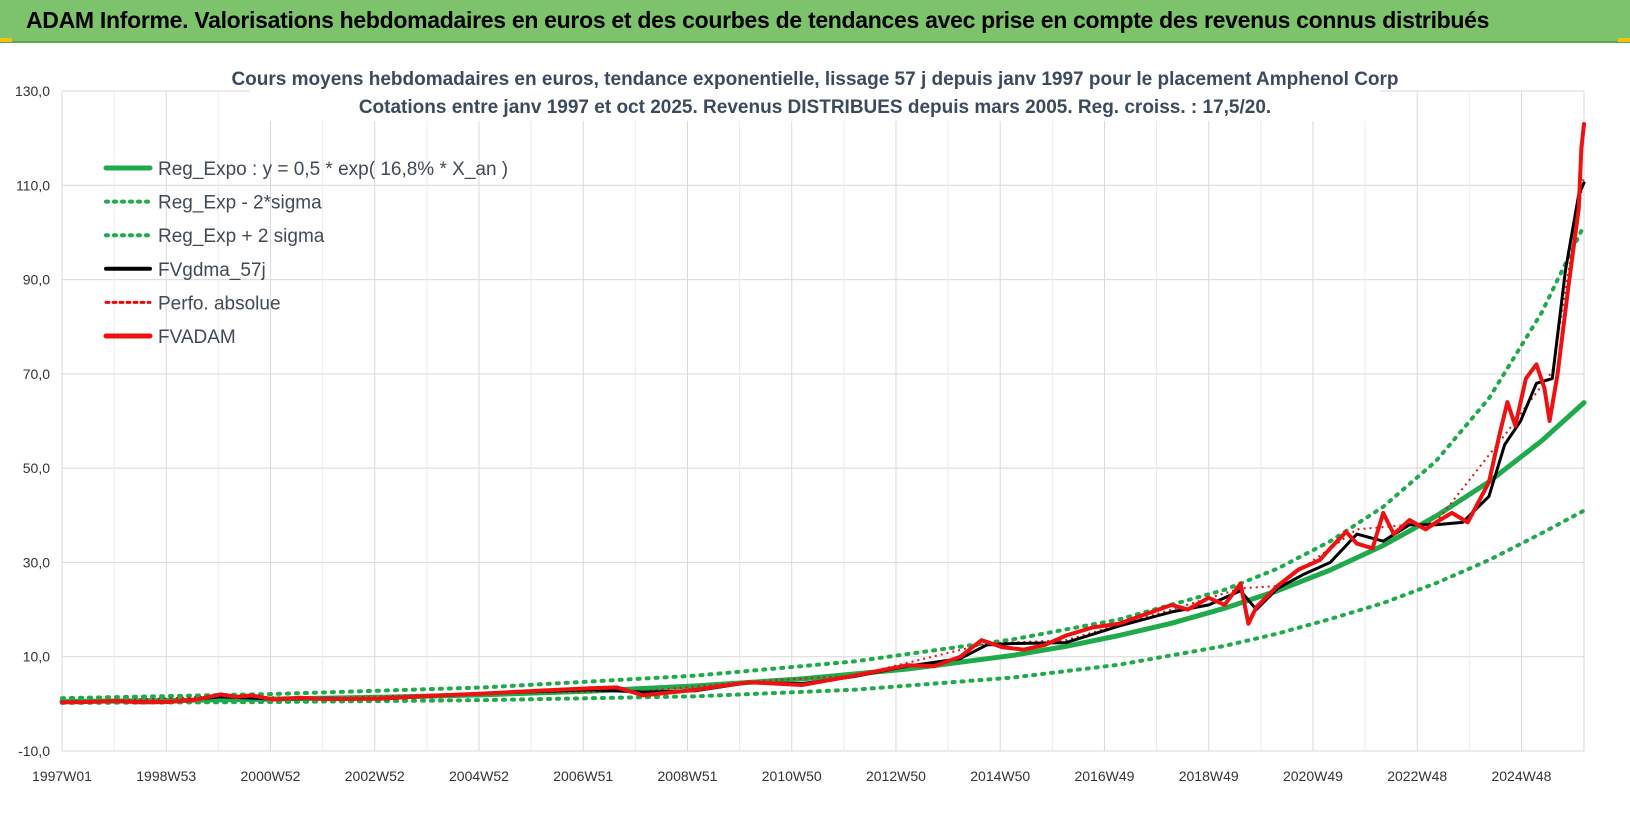 Image resolution: width=1630 pixels, height=815 pixels. What do you see at coordinates (6, 40) in the screenshot?
I see `corner-mark-left` at bounding box center [6, 40].